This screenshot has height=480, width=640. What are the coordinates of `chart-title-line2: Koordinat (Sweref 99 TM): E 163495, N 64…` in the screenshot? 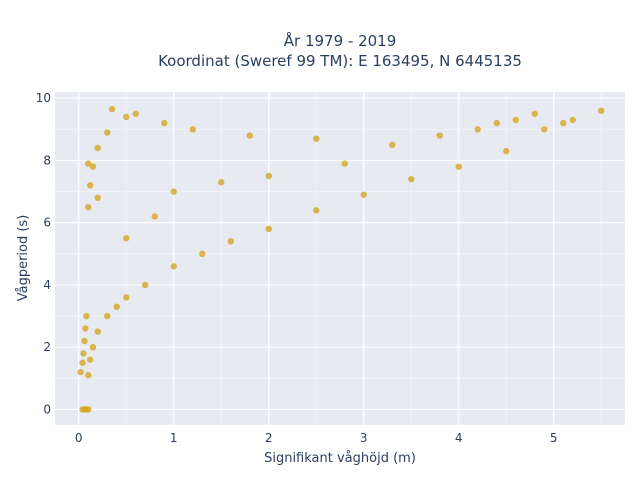 It's located at (340, 61).